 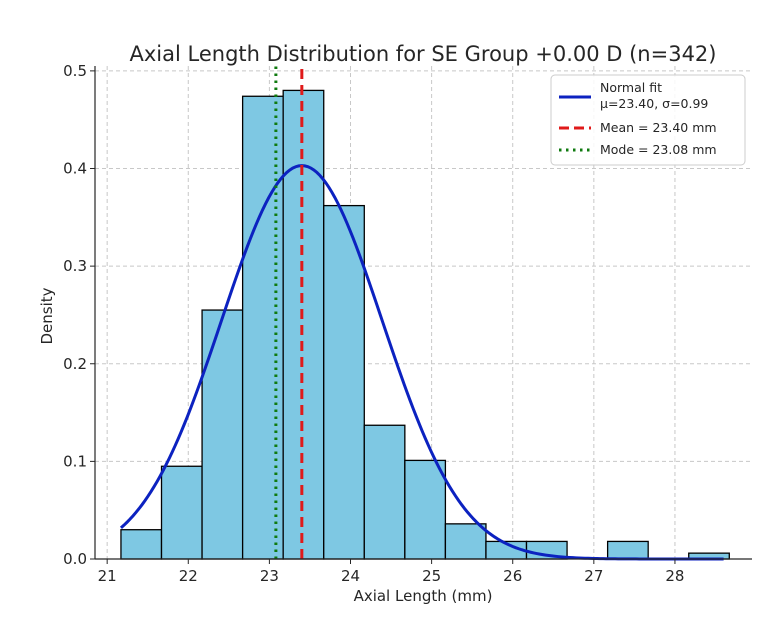 What do you see at coordinates (658, 127) in the screenshot?
I see `legend-mean-label: Mean = 23.40 mm` at bounding box center [658, 127].